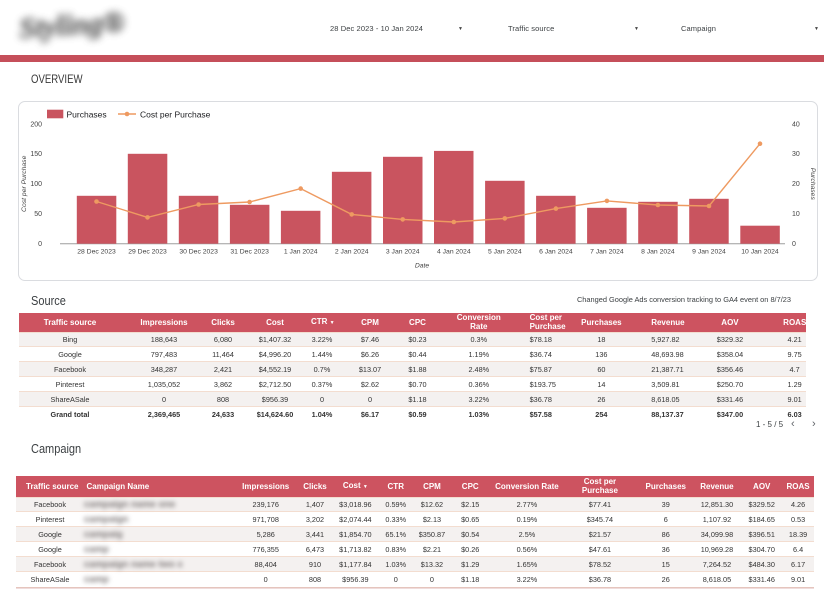 The height and width of the screenshot is (589, 824). What do you see at coordinates (36, 154) in the screenshot?
I see `svg-text: 150` at bounding box center [36, 154].